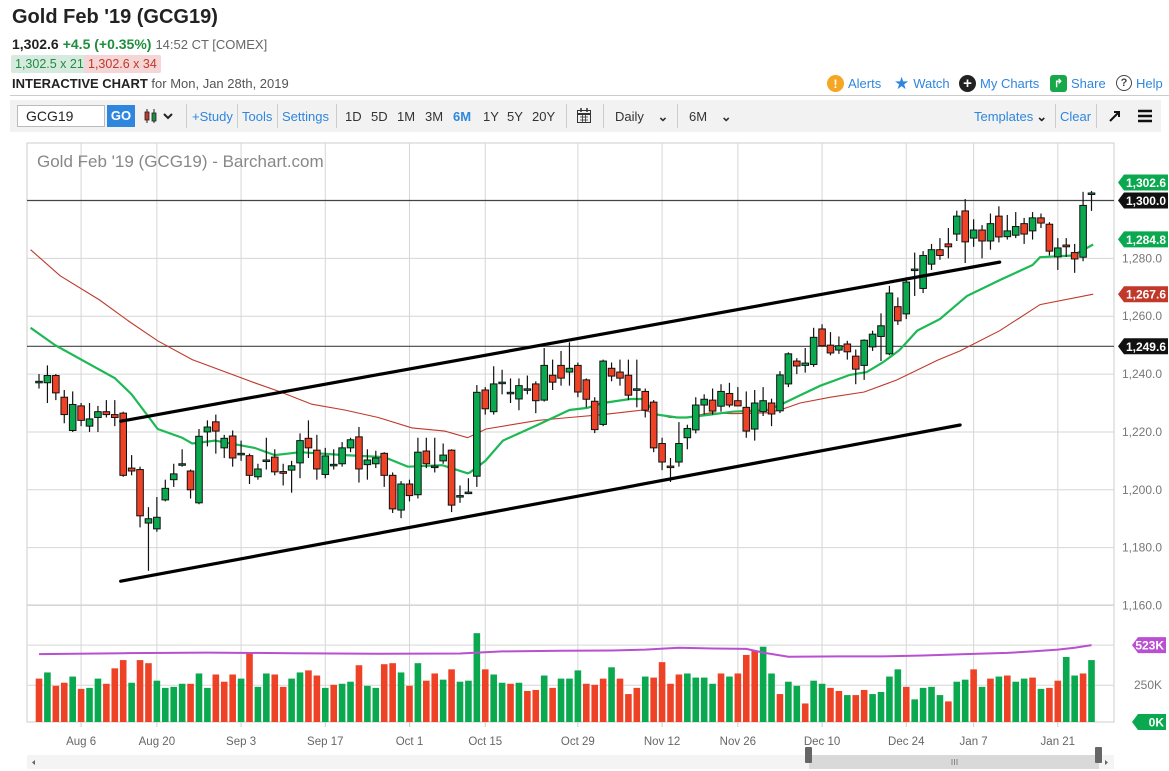  I want to click on toolbar-separator, so click(603, 116).